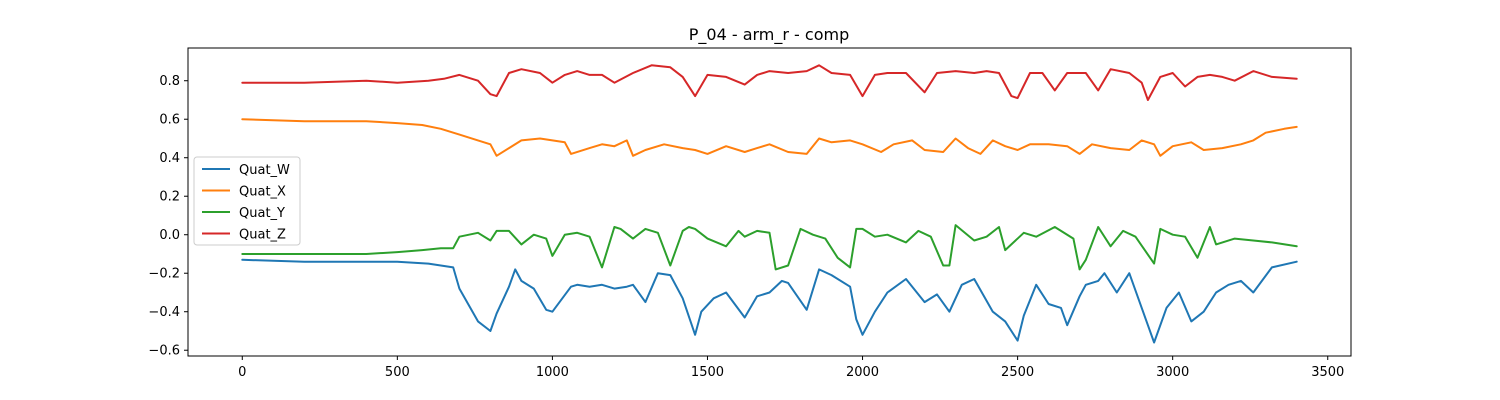 This screenshot has width=1500, height=400. Describe the element at coordinates (552, 372) in the screenshot. I see `x-tick-label: 1000` at that location.